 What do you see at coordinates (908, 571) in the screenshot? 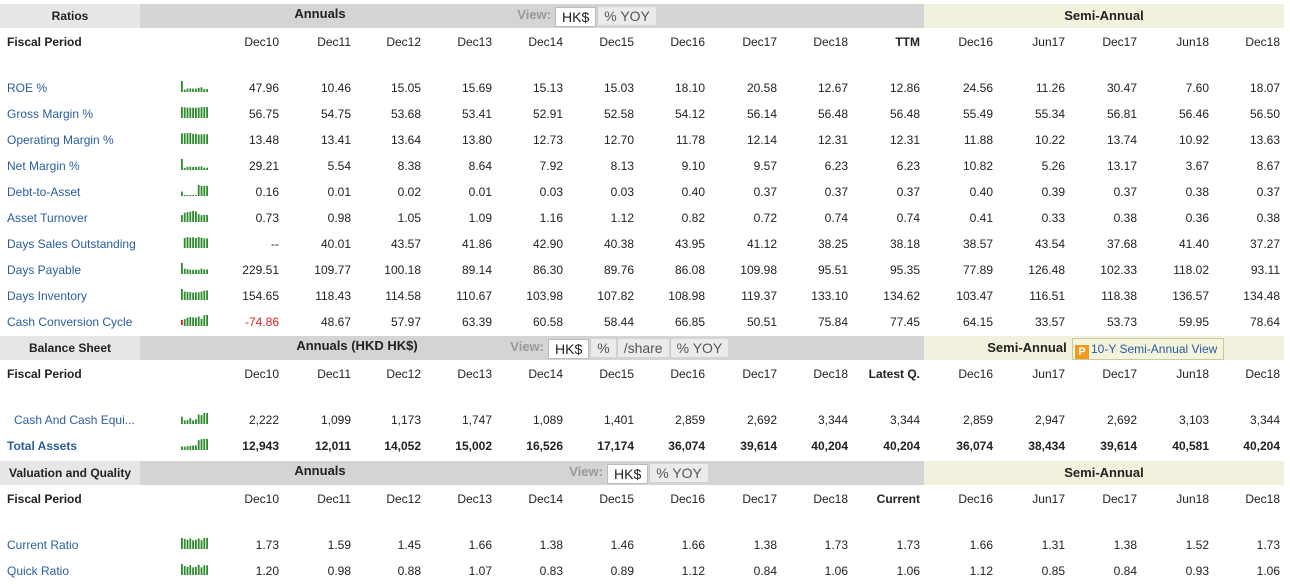
I see `cell-value: 1.06` at bounding box center [908, 571].